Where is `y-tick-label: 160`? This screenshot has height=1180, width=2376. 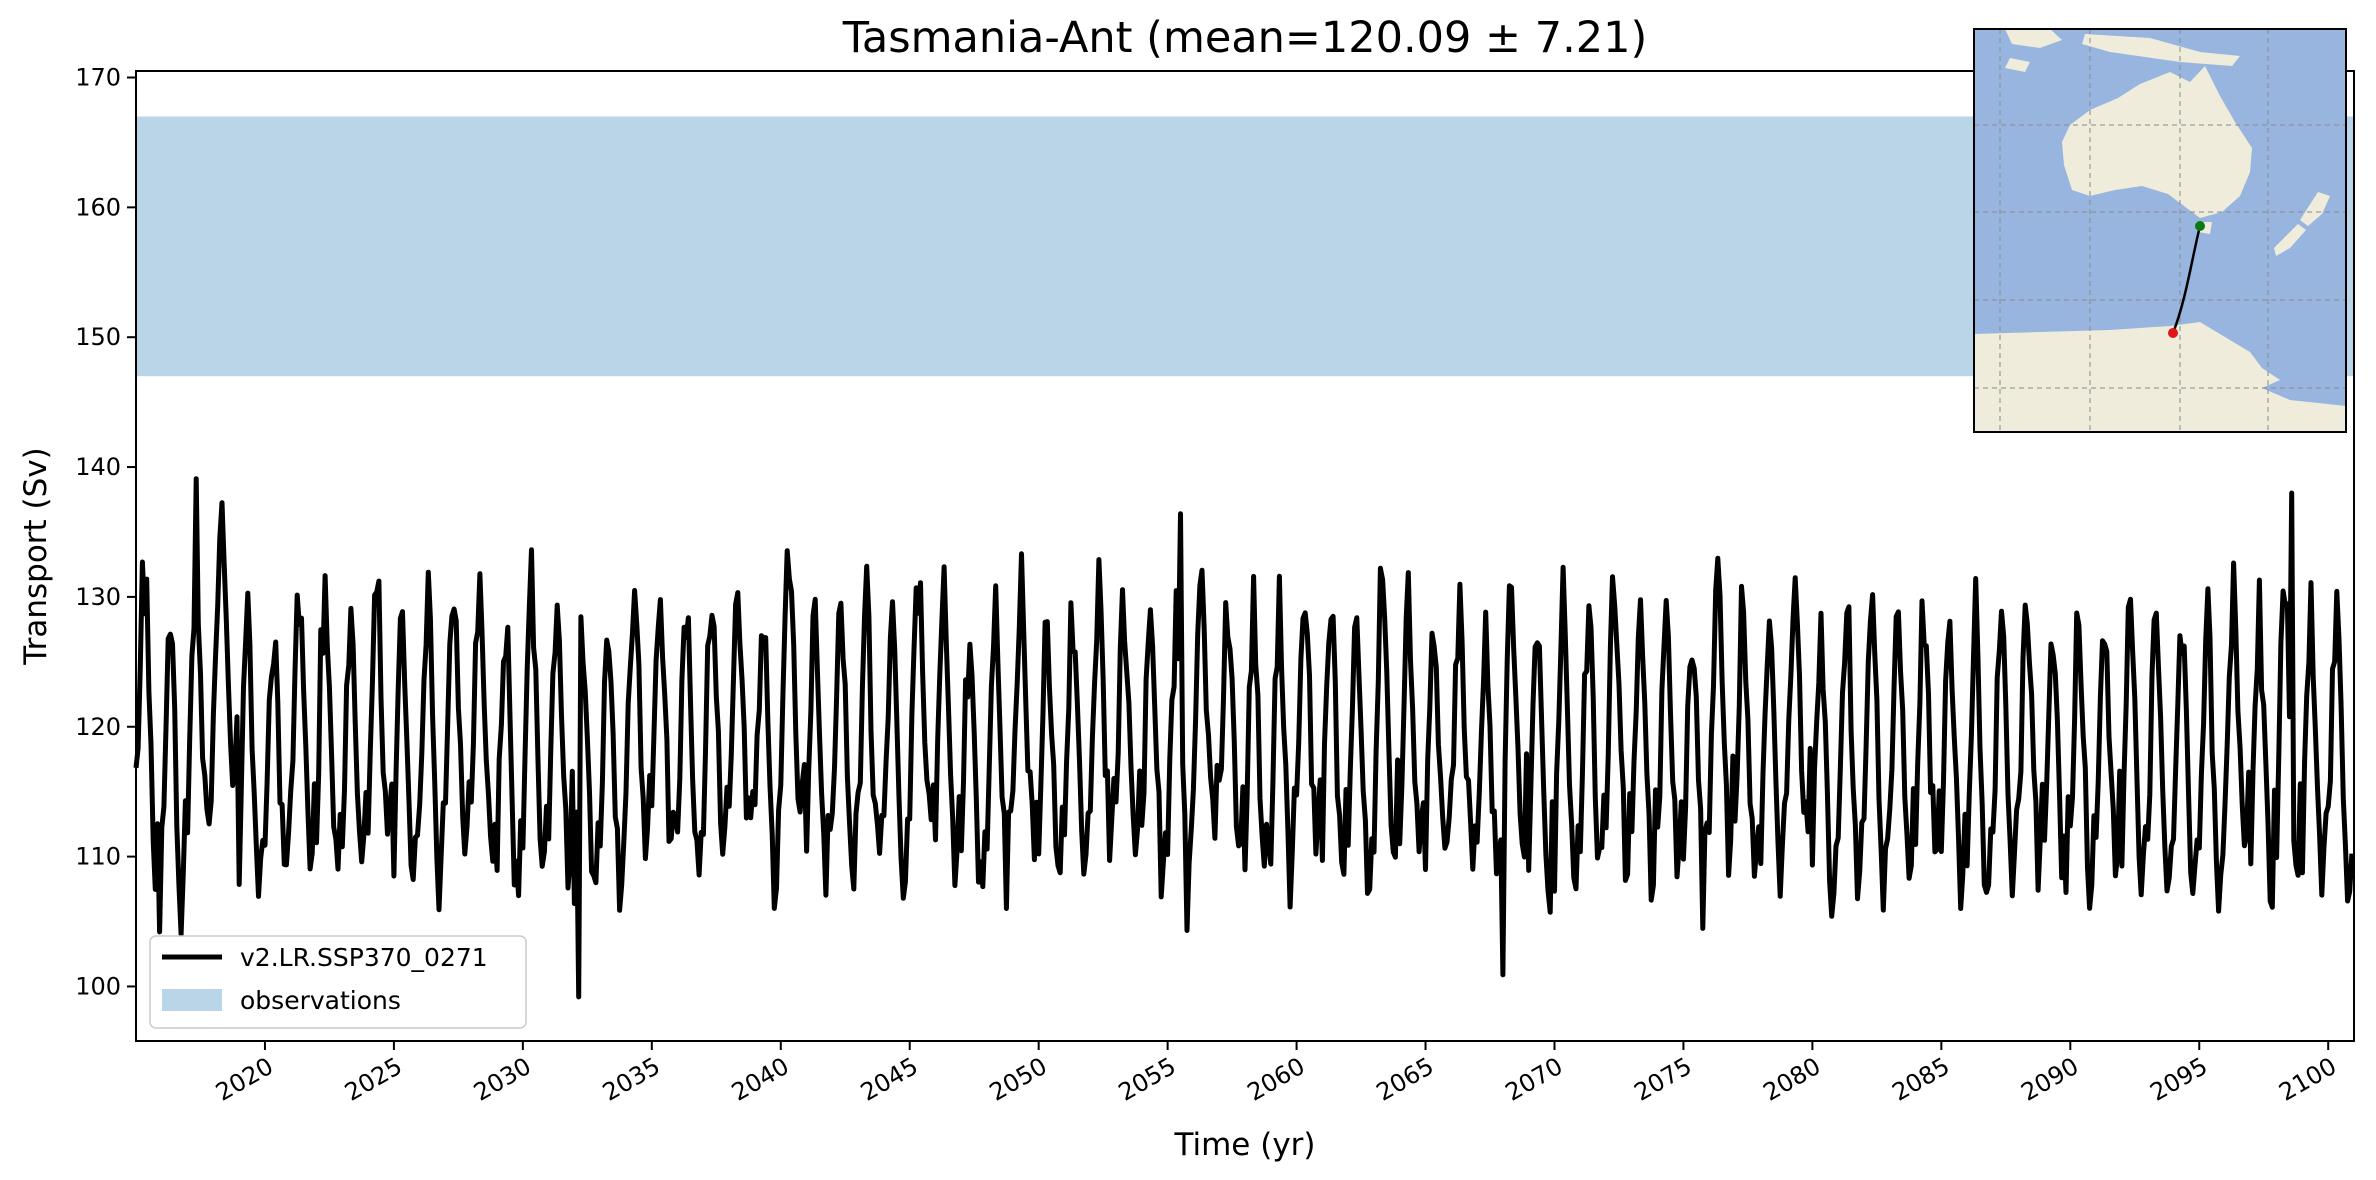
y-tick-label: 160 is located at coordinates (98, 207).